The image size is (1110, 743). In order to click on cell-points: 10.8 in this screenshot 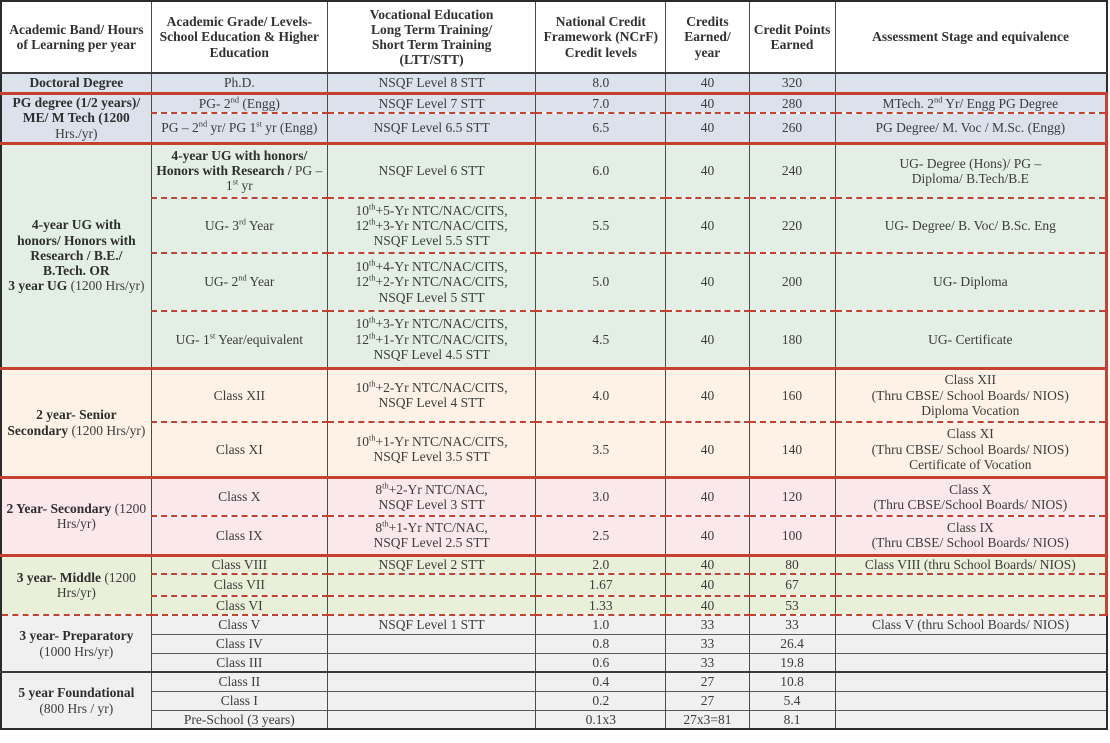, I will do `click(792, 681)`.